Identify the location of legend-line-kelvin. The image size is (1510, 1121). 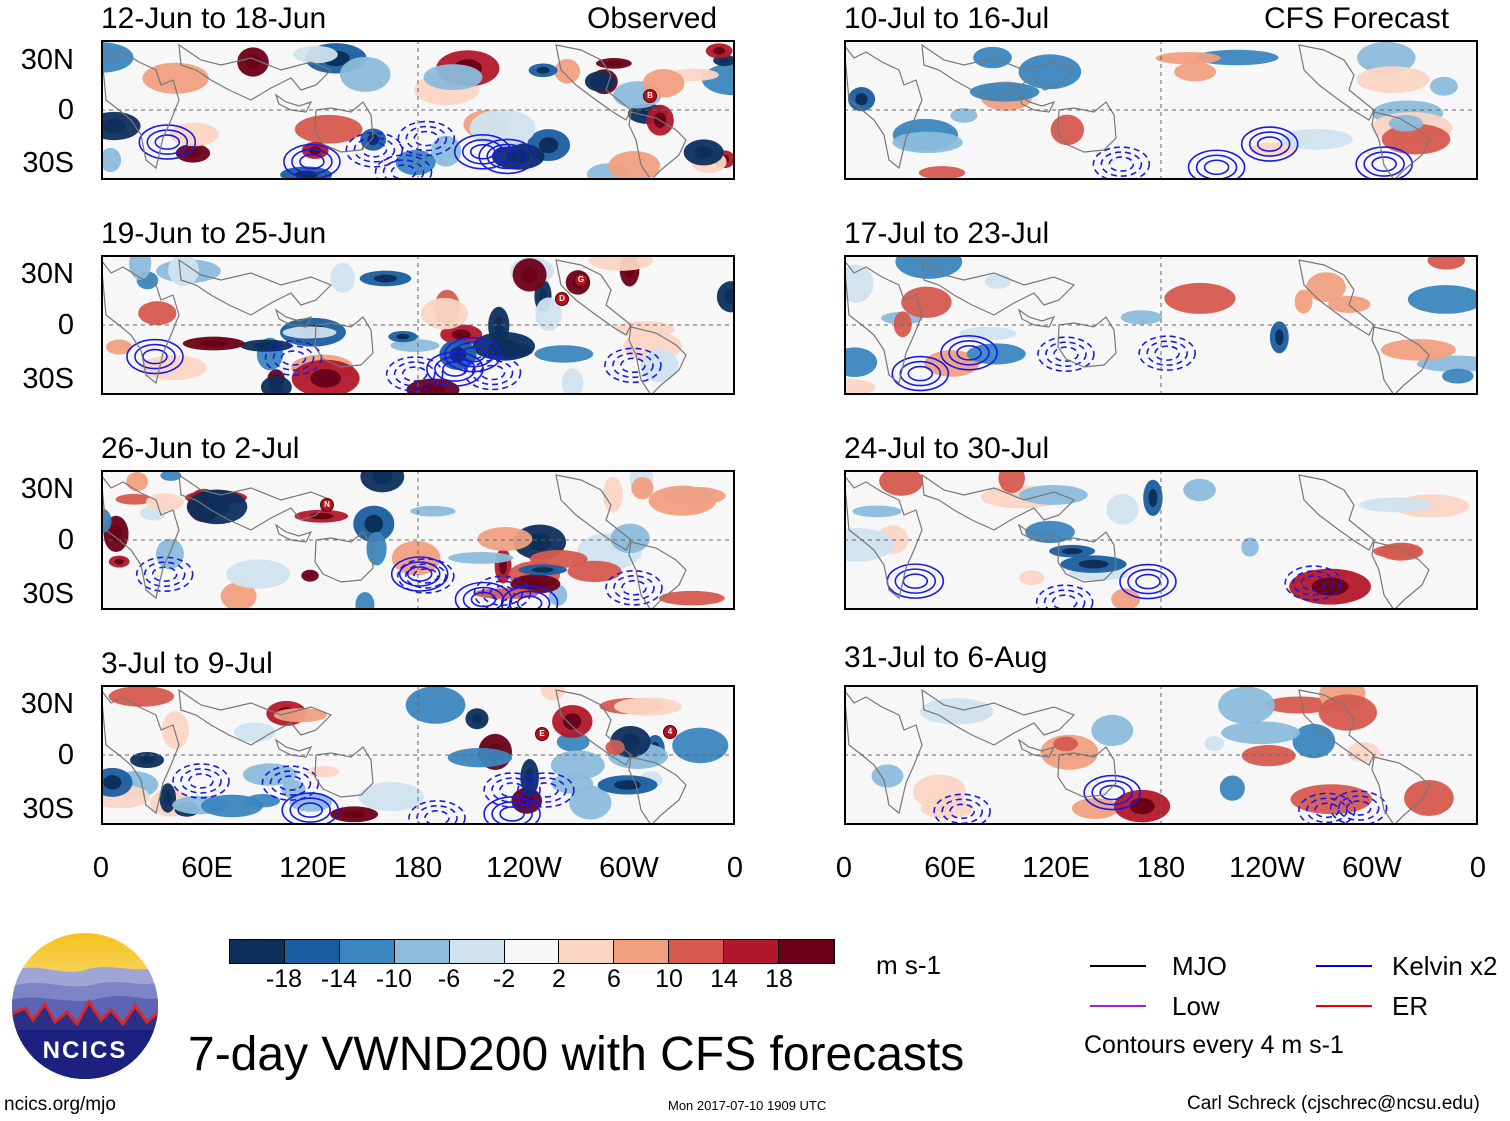
(1344, 966).